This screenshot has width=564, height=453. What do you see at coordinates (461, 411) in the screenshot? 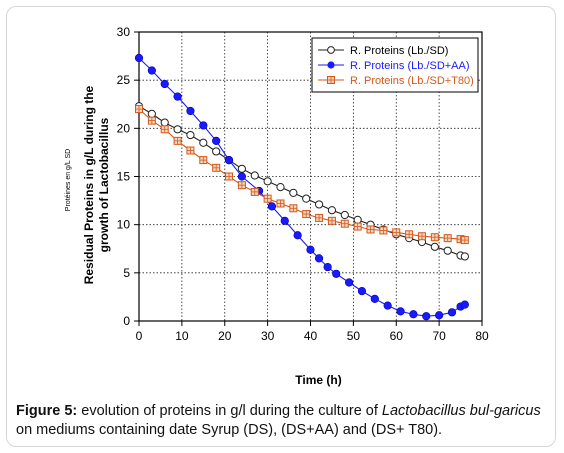
I see `caption-species: Lactobacillus bul-garicus` at bounding box center [461, 411].